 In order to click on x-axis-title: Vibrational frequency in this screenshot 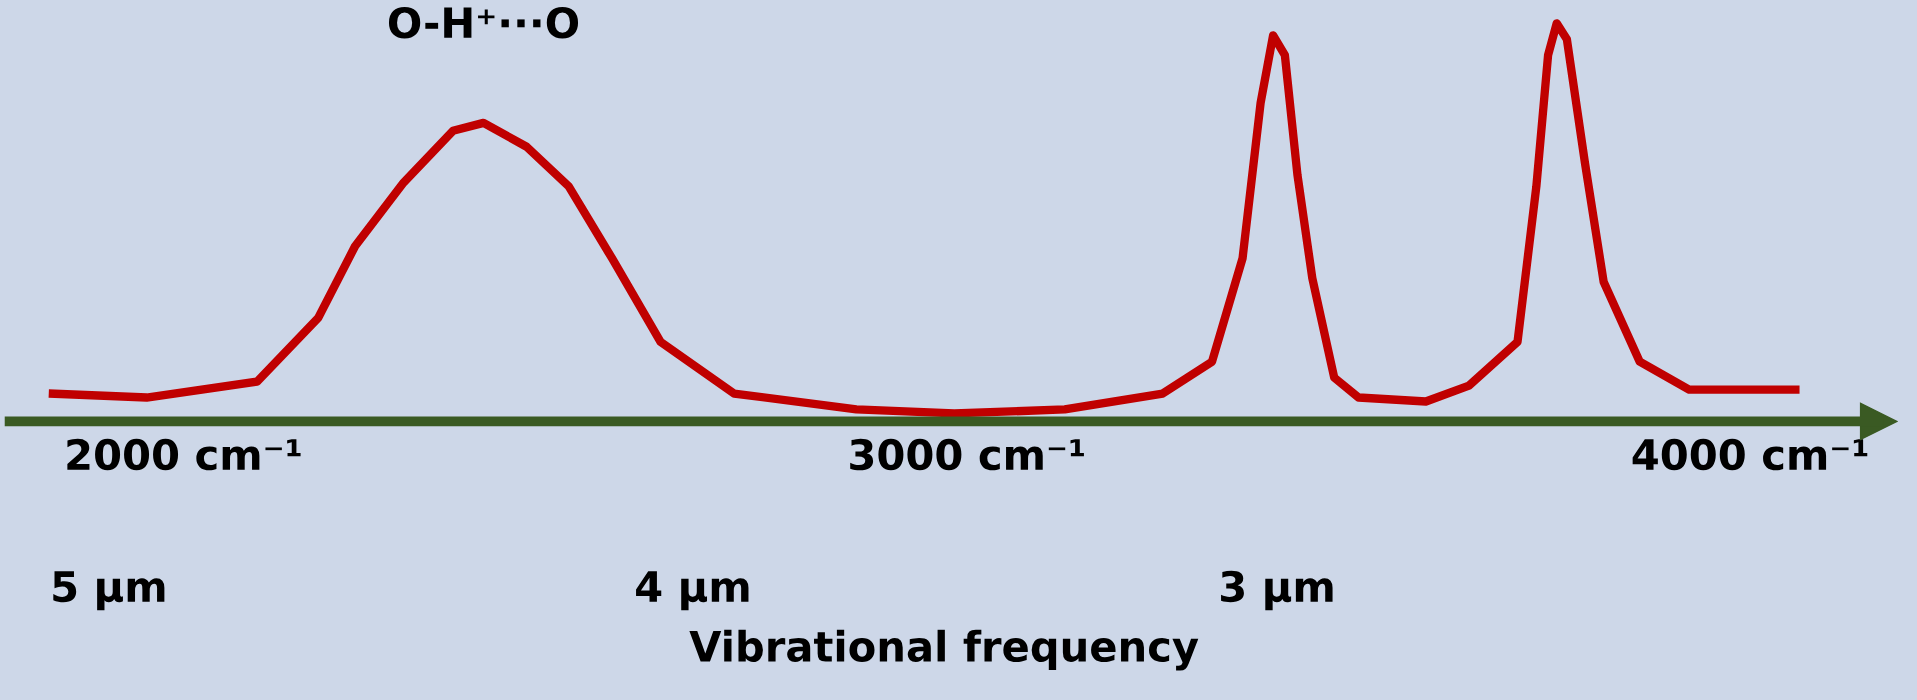, I will do `click(944, 650)`.